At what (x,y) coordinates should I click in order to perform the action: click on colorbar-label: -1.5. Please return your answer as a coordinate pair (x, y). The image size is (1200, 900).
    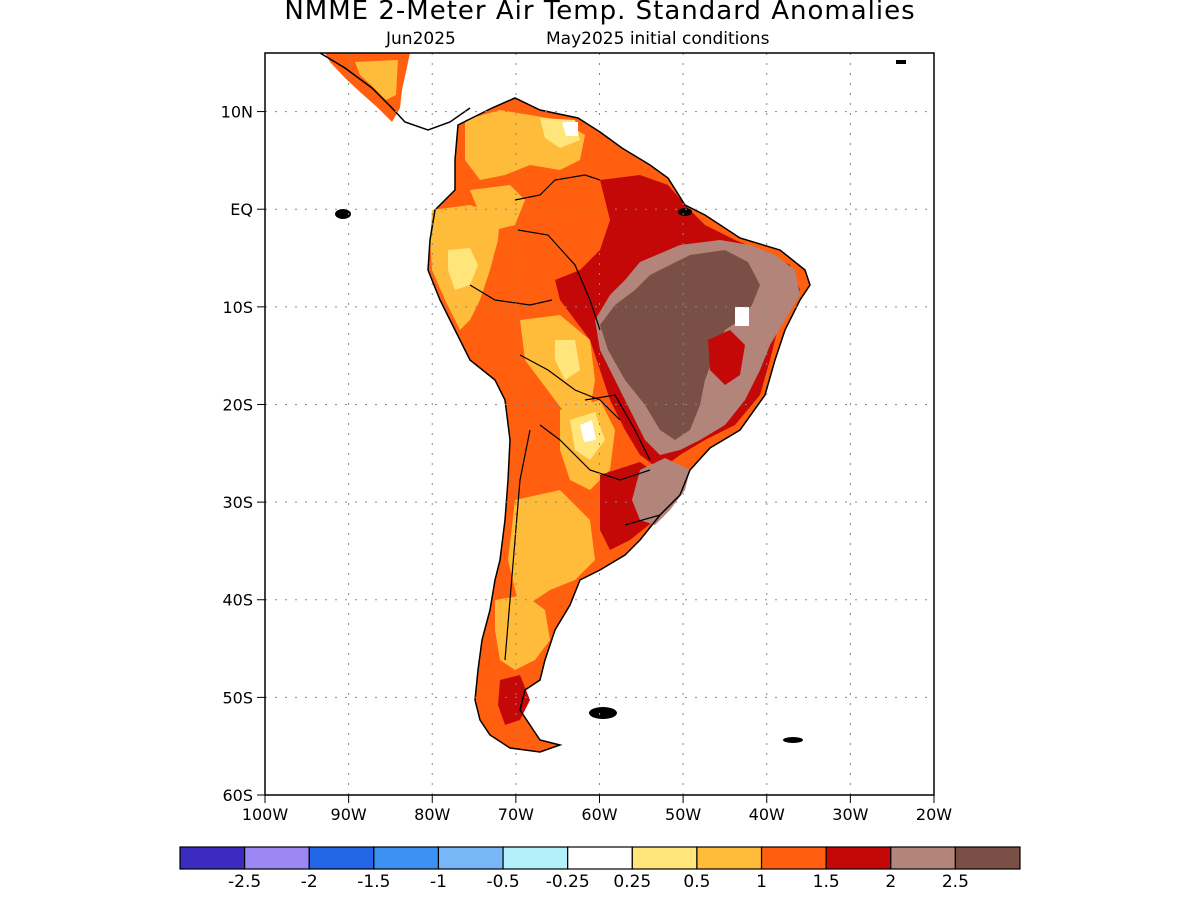
    Looking at the image, I should click on (373, 882).